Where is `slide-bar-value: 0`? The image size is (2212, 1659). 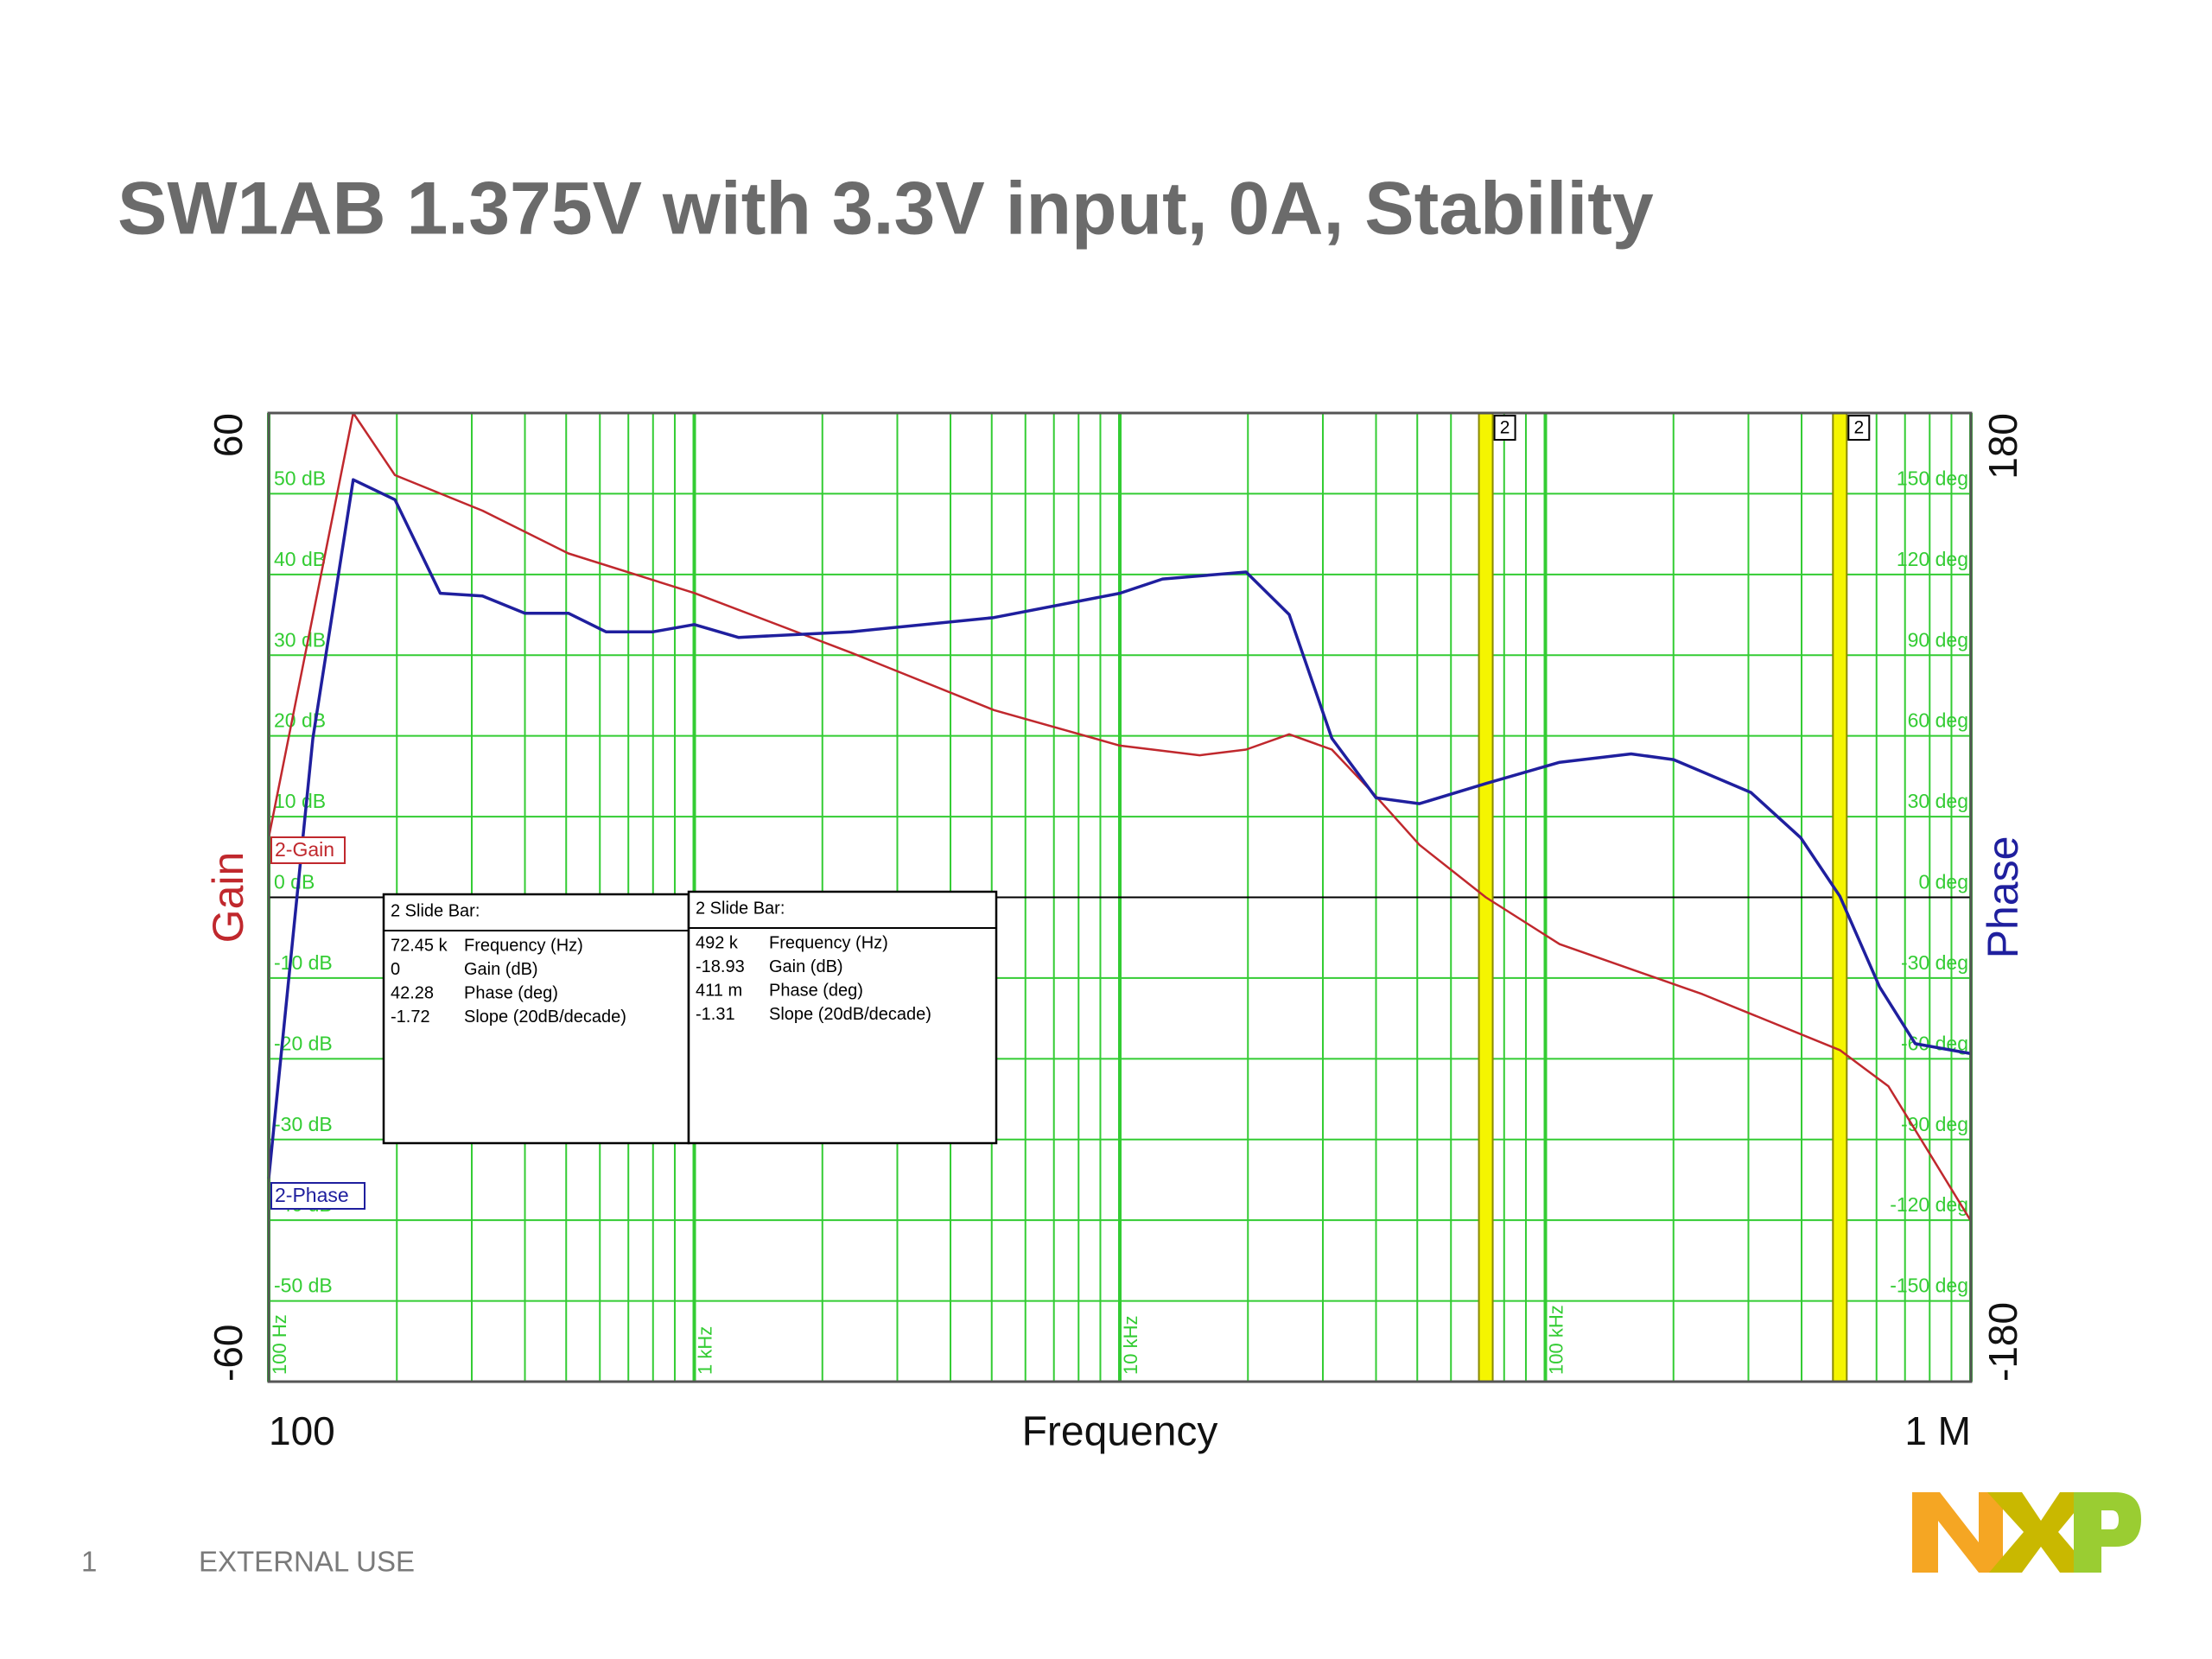
slide-bar-value: 0 is located at coordinates (395, 969).